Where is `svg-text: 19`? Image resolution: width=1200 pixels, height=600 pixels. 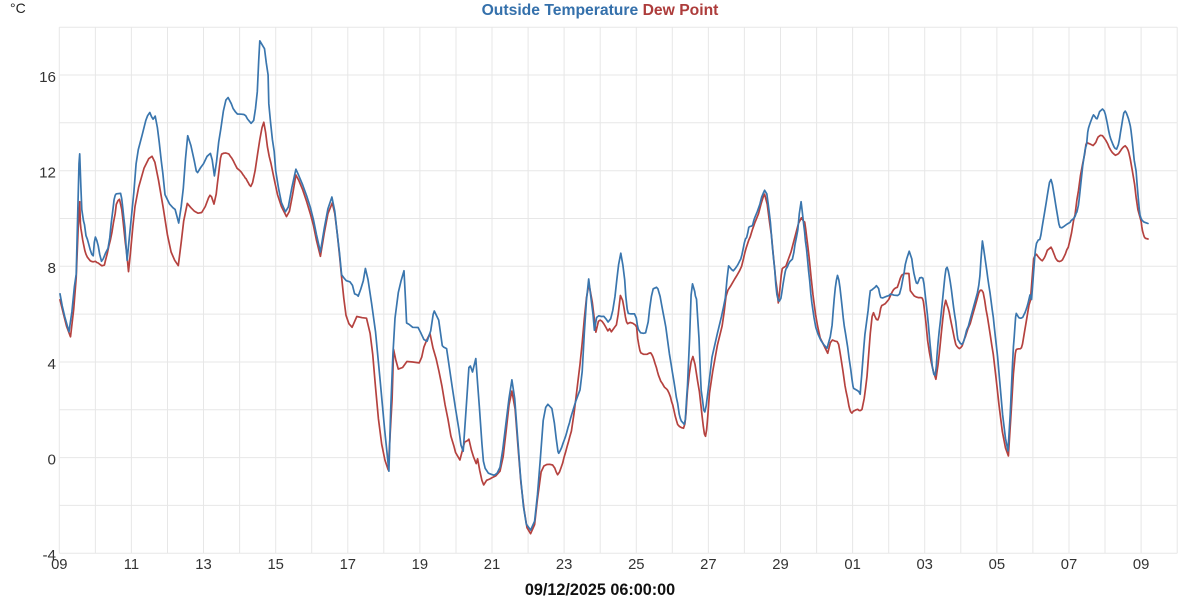
svg-text: 19 is located at coordinates (420, 565).